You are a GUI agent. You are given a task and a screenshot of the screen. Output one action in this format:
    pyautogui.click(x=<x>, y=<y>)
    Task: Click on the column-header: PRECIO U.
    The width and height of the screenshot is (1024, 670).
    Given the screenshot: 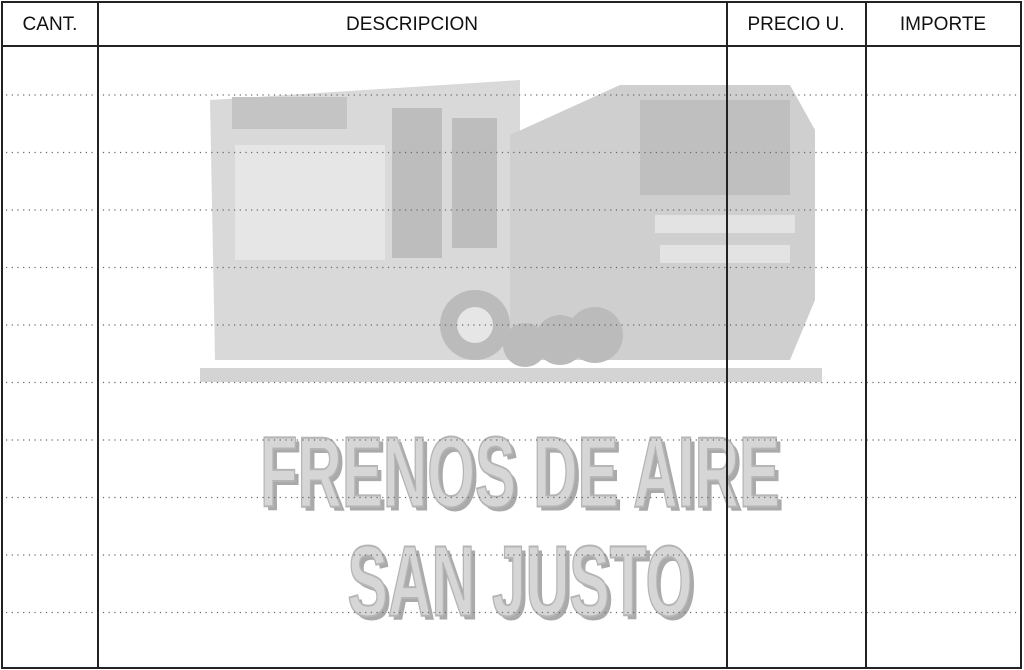 What is the action you would take?
    pyautogui.click(x=795, y=24)
    